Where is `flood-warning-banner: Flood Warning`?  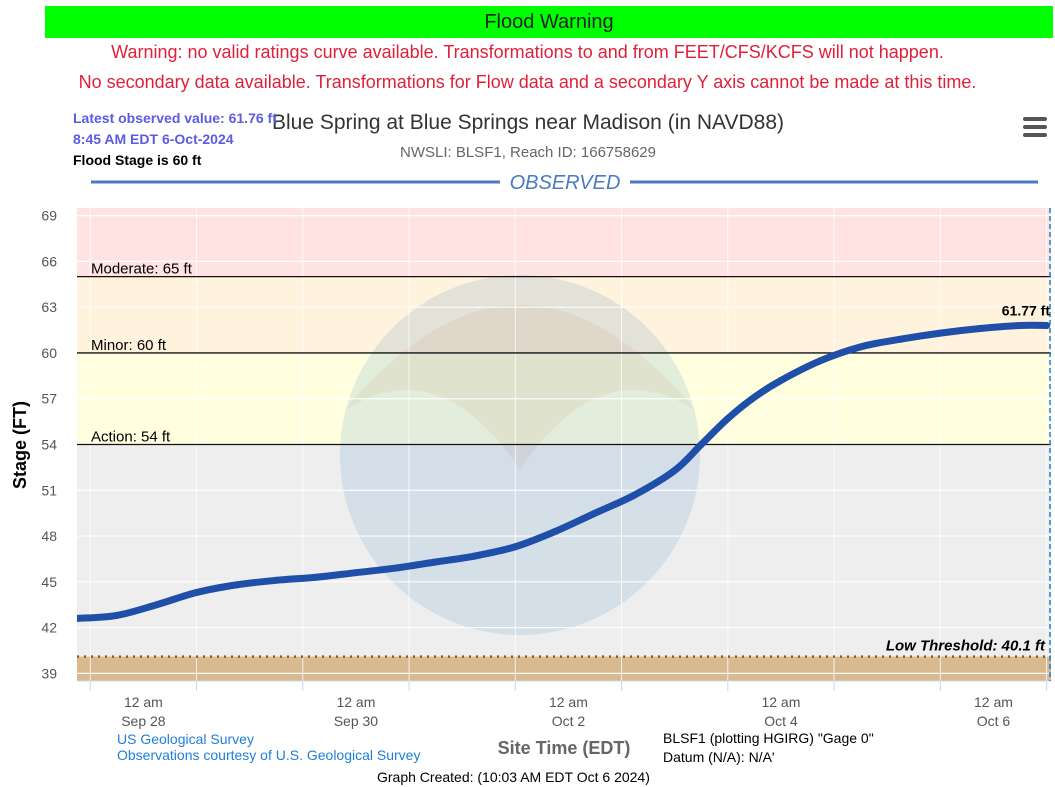 flood-warning-banner: Flood Warning is located at coordinates (549, 22).